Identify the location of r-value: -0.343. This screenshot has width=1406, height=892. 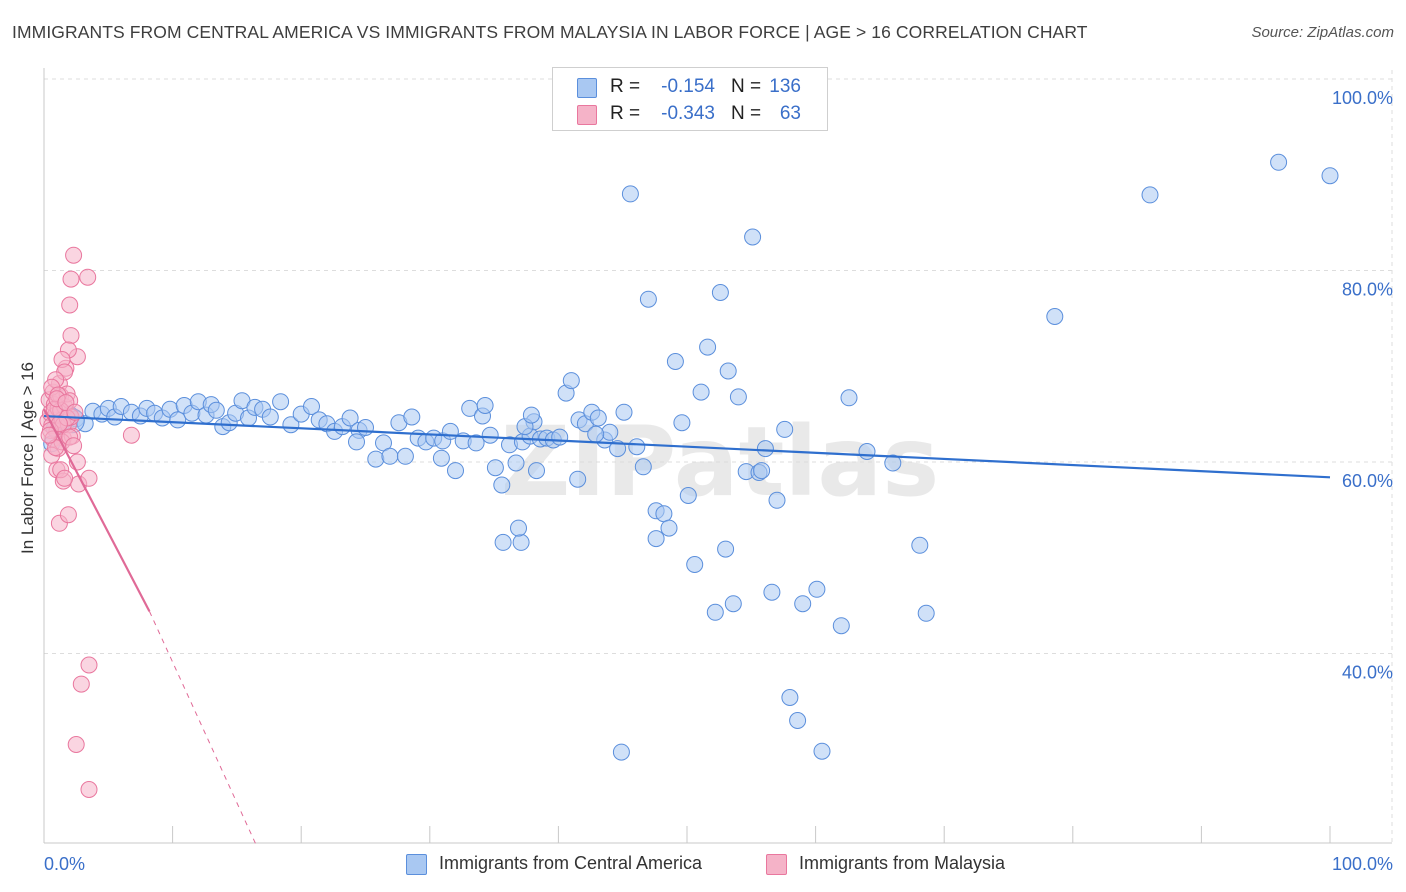
(688, 113).